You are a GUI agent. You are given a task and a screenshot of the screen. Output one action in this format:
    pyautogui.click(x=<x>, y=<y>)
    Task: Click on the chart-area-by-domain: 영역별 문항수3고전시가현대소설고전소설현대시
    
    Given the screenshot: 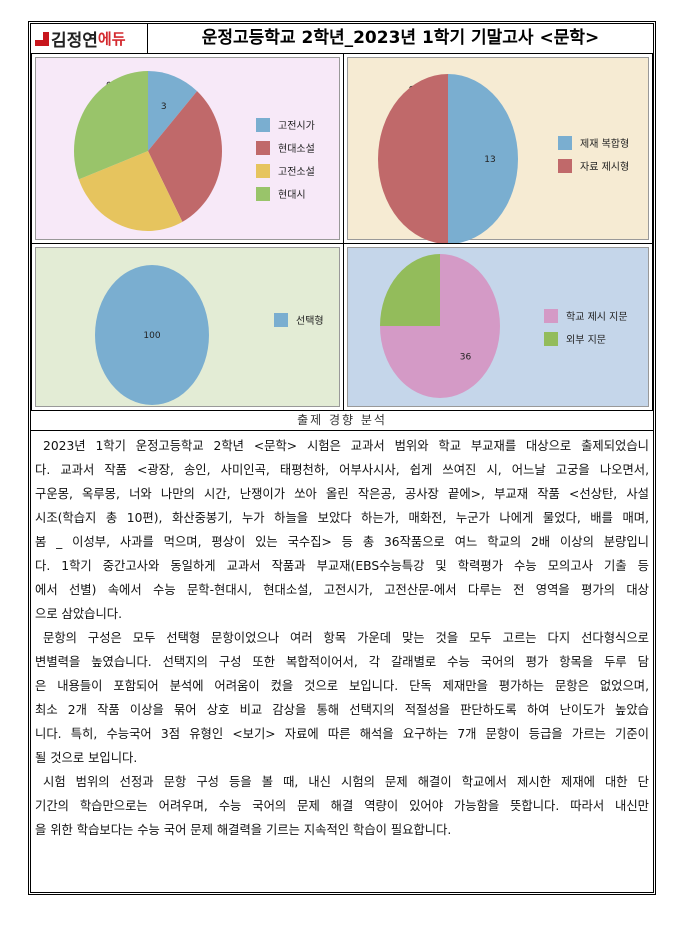 What is the action you would take?
    pyautogui.click(x=187, y=148)
    